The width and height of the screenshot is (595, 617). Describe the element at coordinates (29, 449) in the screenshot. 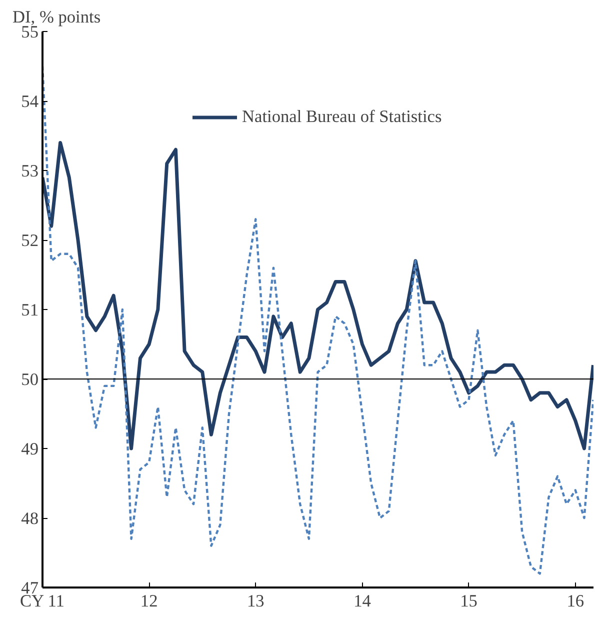

I see `y-tick-label: 49` at that location.